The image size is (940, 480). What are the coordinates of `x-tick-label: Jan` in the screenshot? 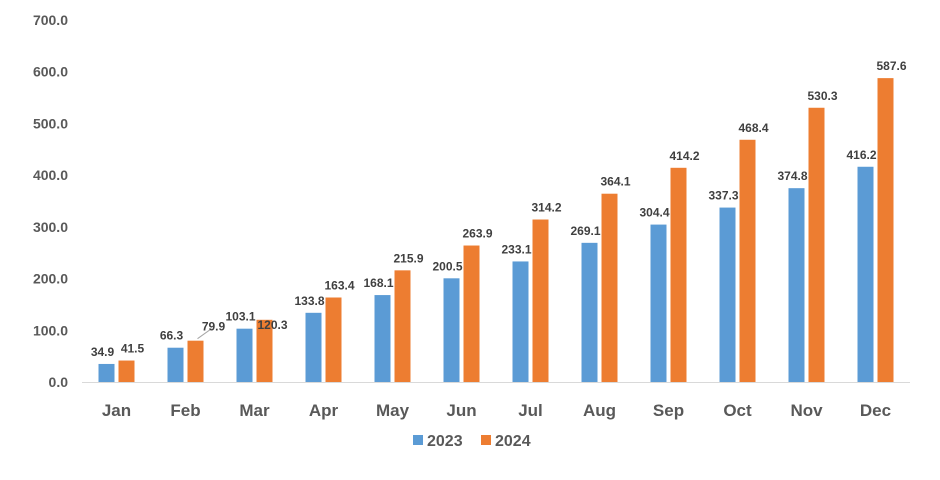 It's located at (116, 410).